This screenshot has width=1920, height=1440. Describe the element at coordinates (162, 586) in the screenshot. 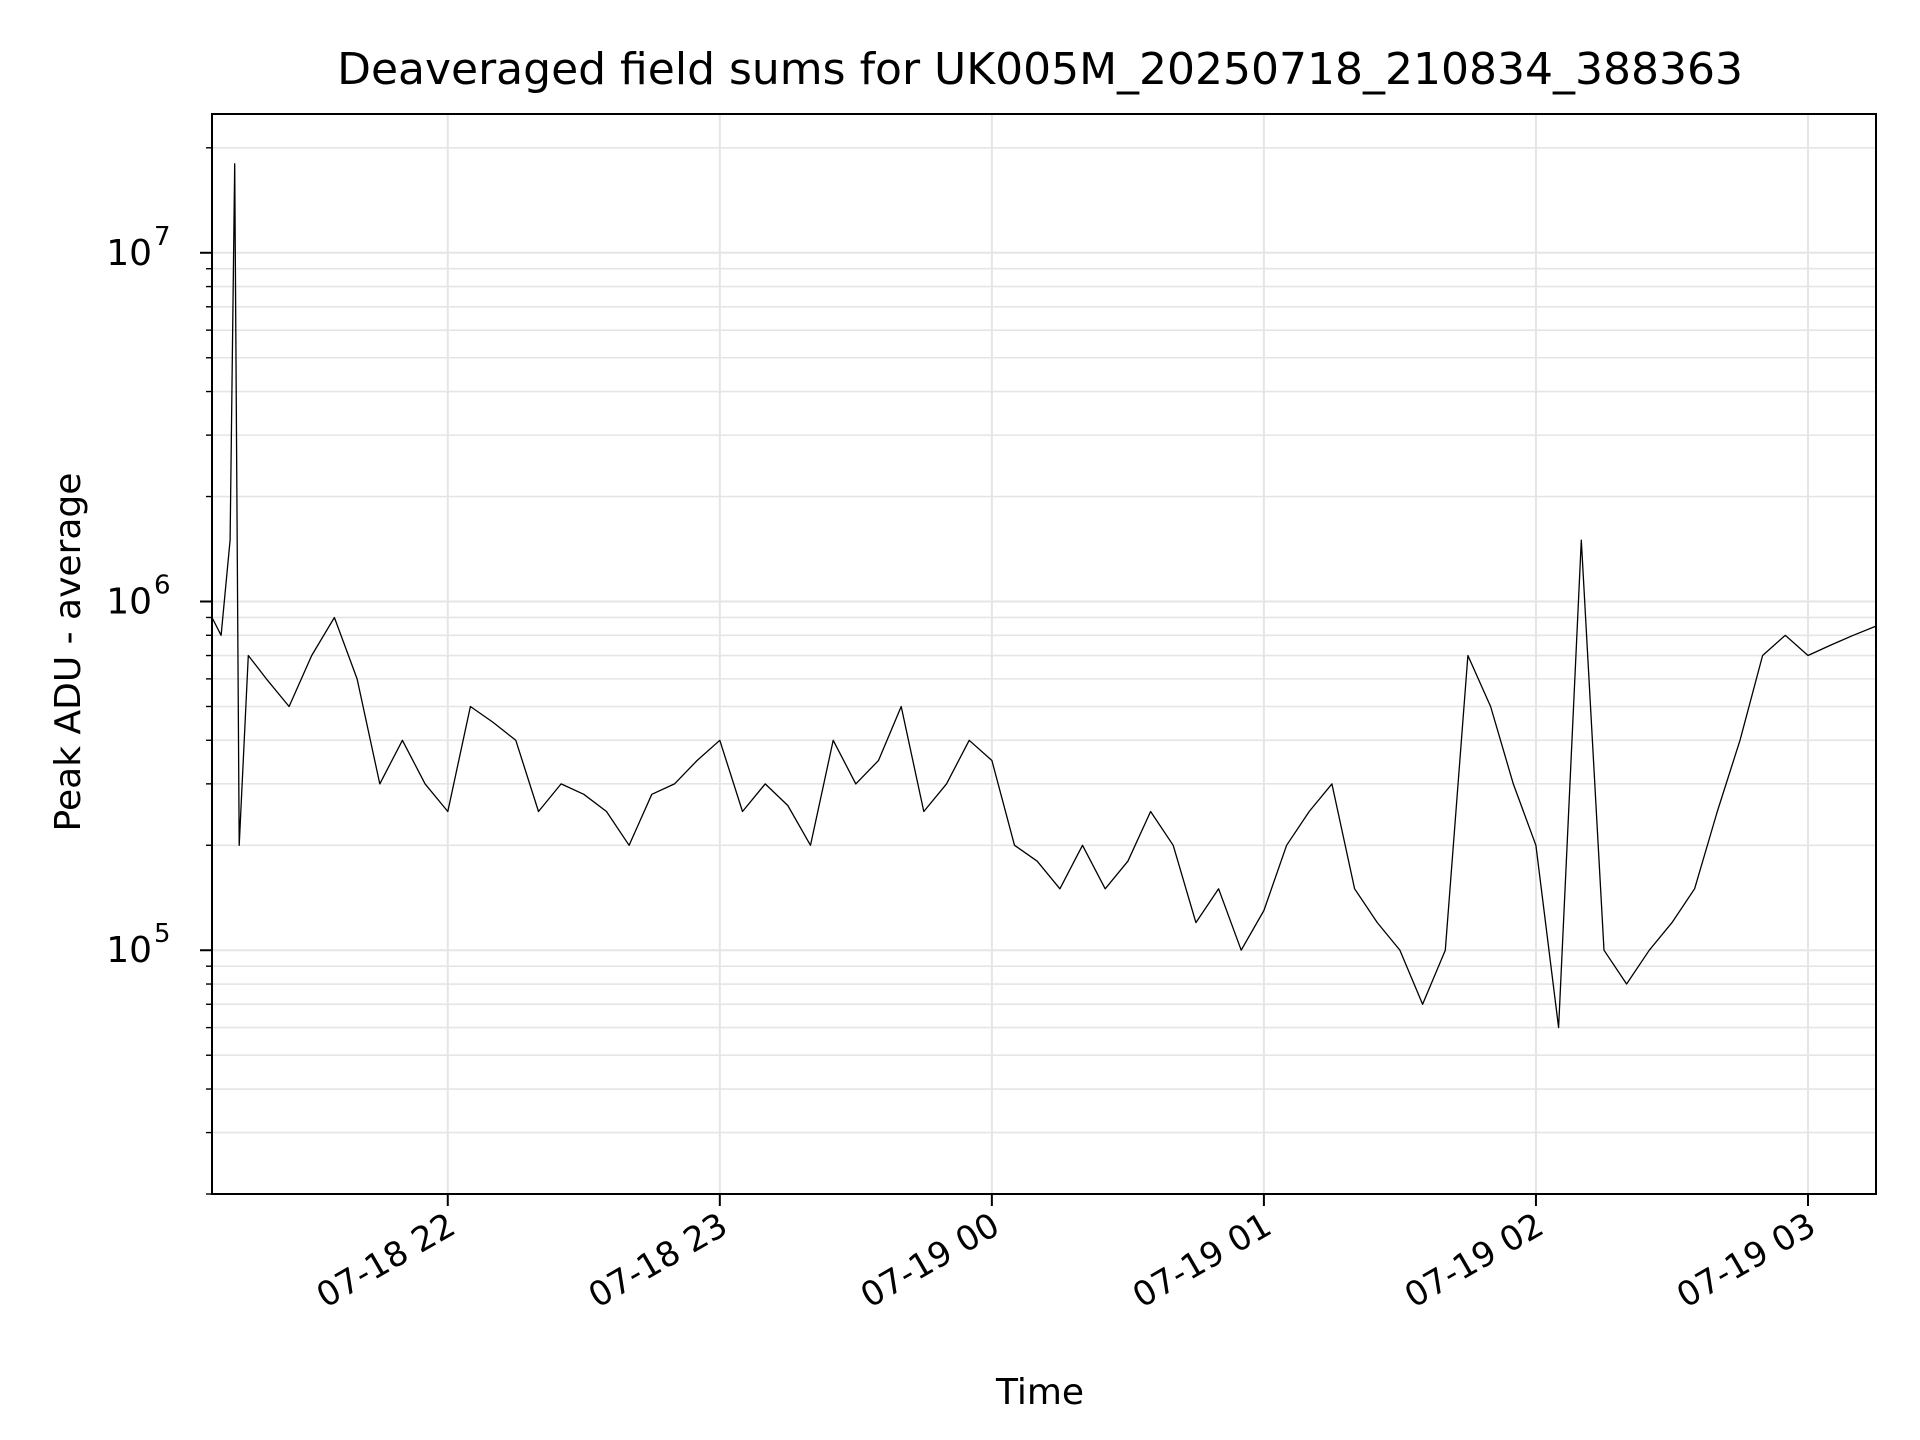

I see `y-tick-exponent: 6` at that location.